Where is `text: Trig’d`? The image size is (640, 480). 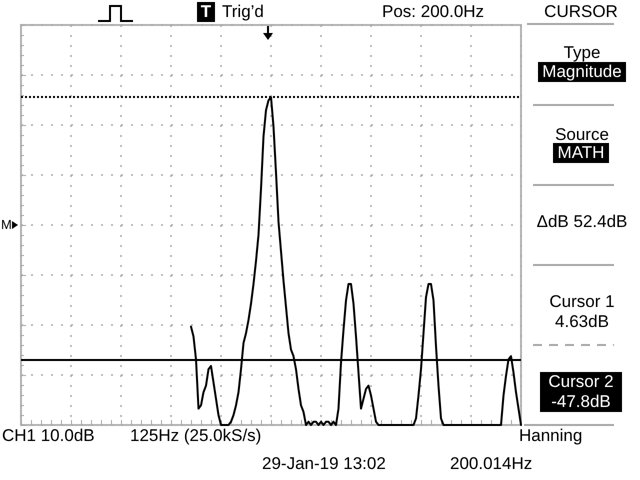 text: Trig’d is located at coordinates (243, 12).